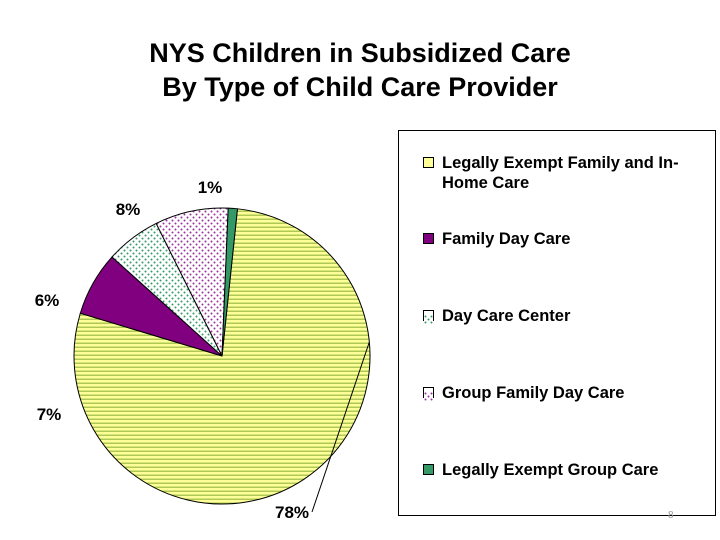 The image size is (720, 540). What do you see at coordinates (128, 209) in the screenshot?
I see `data-label-group-family-day-care: 8%` at bounding box center [128, 209].